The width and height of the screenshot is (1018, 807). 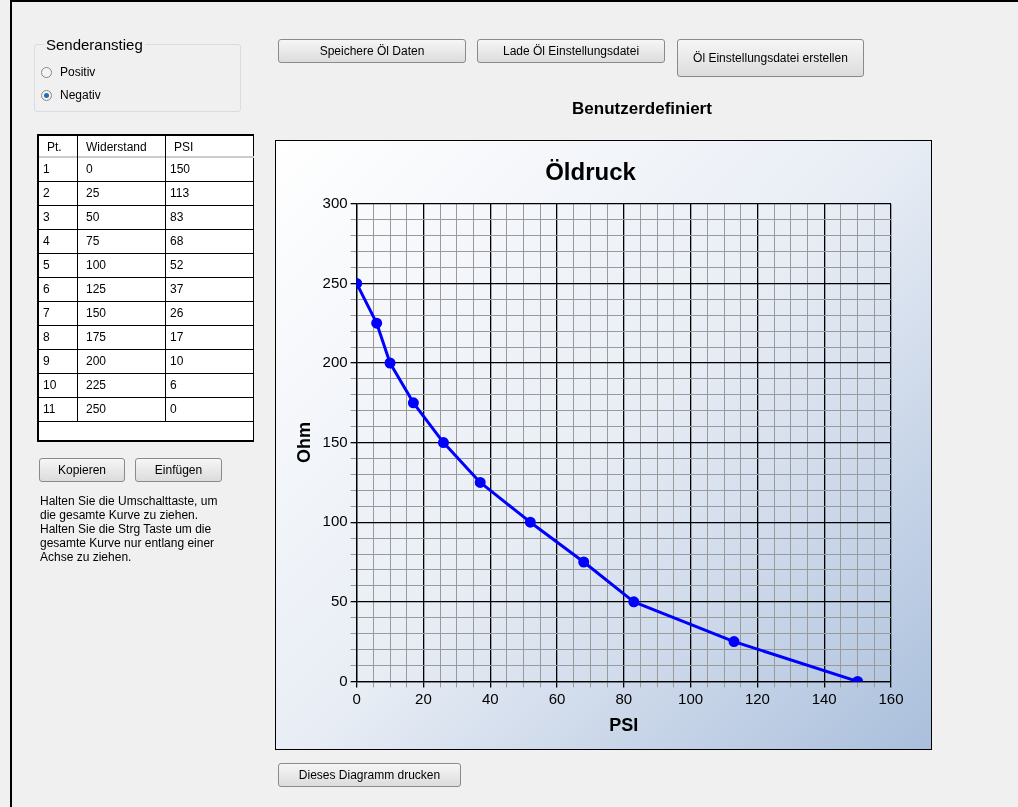 I want to click on text: 17, so click(x=210, y=338).